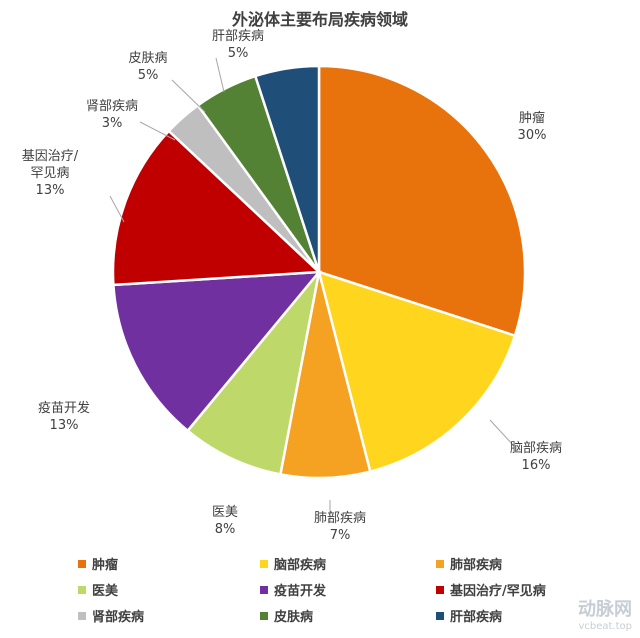  What do you see at coordinates (238, 45) in the screenshot?
I see `slice-label-8: 肝部疾病 5%` at bounding box center [238, 45].